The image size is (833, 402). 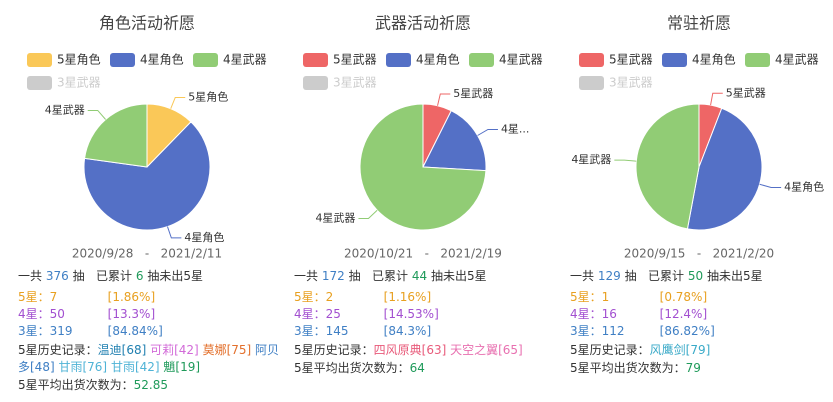 What do you see at coordinates (208, 97) in the screenshot?
I see `slice-label: 5星角色` at bounding box center [208, 97].